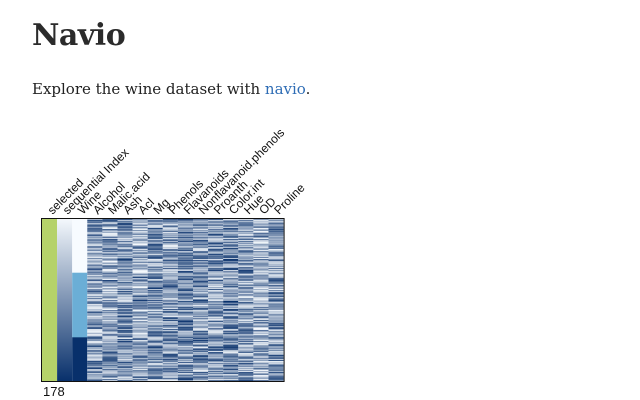  Describe the element at coordinates (95, 300) in the screenshot. I see `column-alcohol` at that location.